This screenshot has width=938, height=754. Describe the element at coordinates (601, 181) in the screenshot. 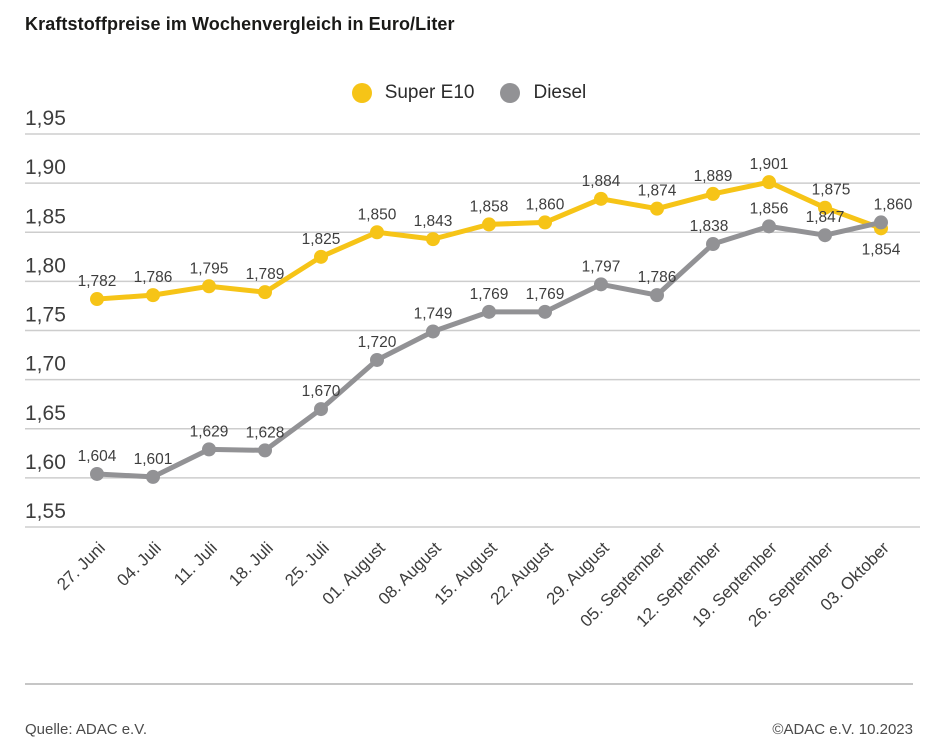

I see `data-point-label-super-e10: 1,884` at that location.